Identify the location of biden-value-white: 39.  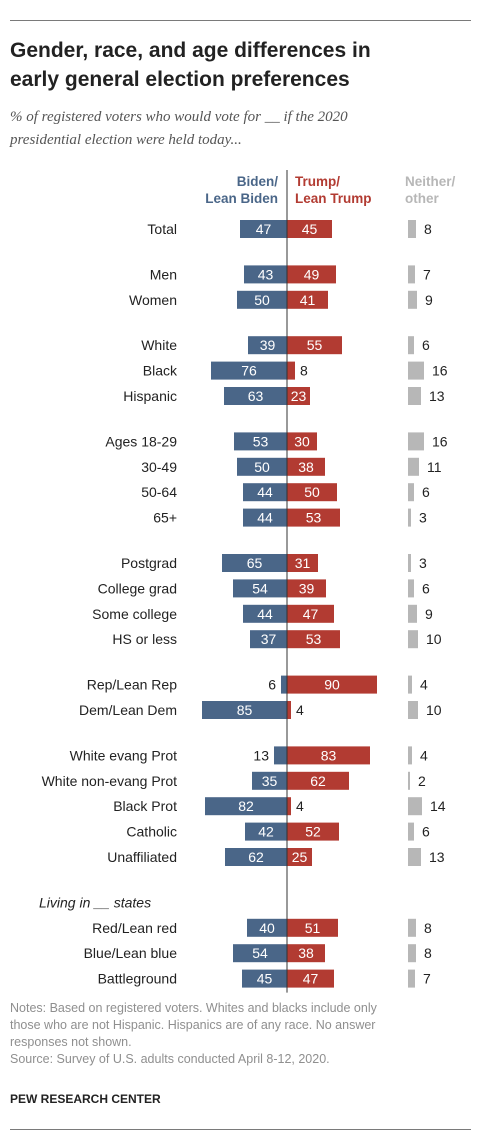
(268, 345).